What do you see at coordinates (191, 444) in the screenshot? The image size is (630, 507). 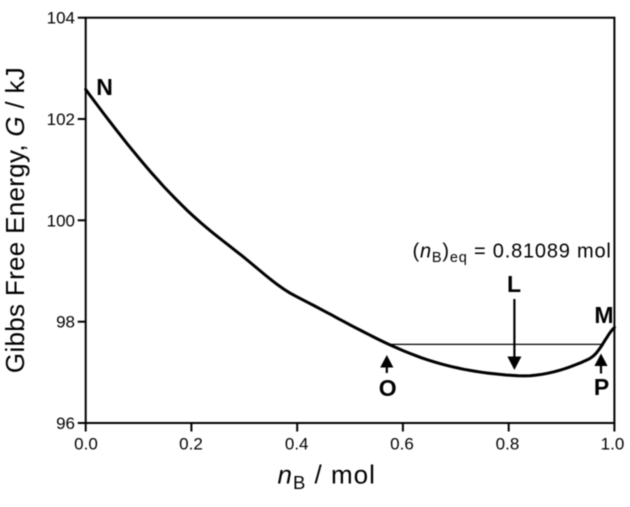 I see `svg-text: 0.2` at bounding box center [191, 444].